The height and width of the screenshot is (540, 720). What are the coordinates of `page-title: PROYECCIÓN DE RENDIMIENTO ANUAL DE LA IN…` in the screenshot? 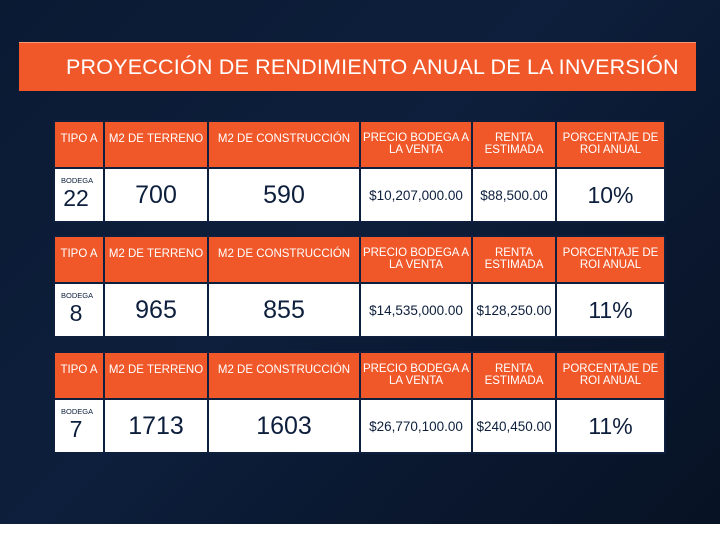 It's located at (372, 66).